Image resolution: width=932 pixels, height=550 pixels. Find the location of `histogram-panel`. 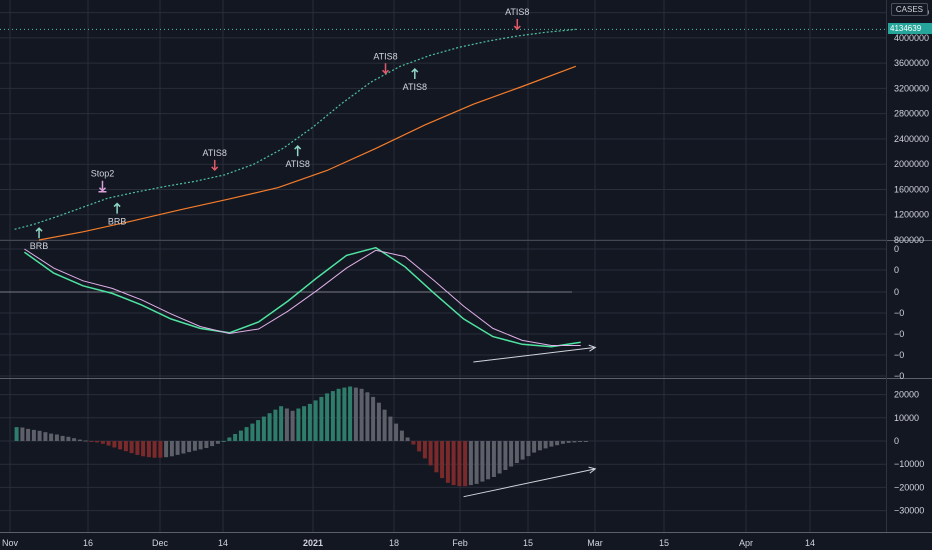

histogram-panel is located at coordinates (305, 442).